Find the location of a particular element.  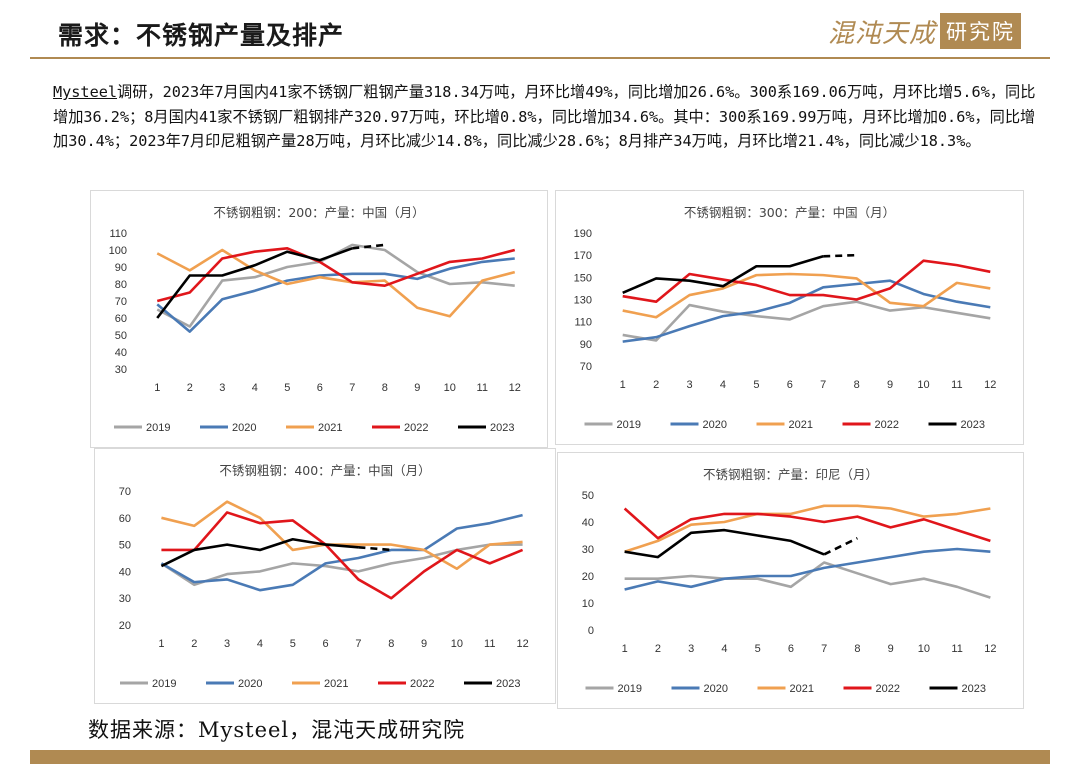

y-tick-label: 70 is located at coordinates (586, 367).